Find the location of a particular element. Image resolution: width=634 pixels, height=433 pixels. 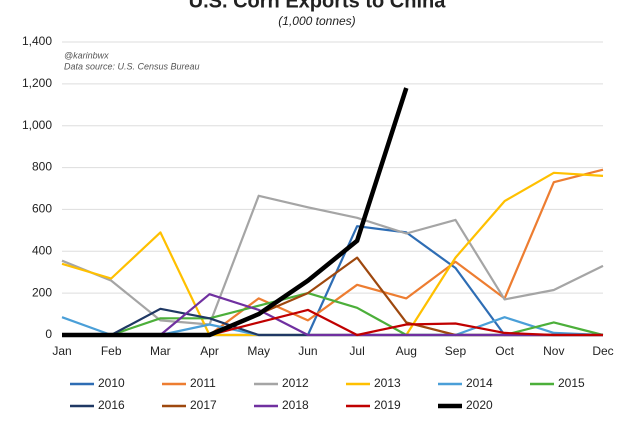

legend-label: 2018 is located at coordinates (295, 405).